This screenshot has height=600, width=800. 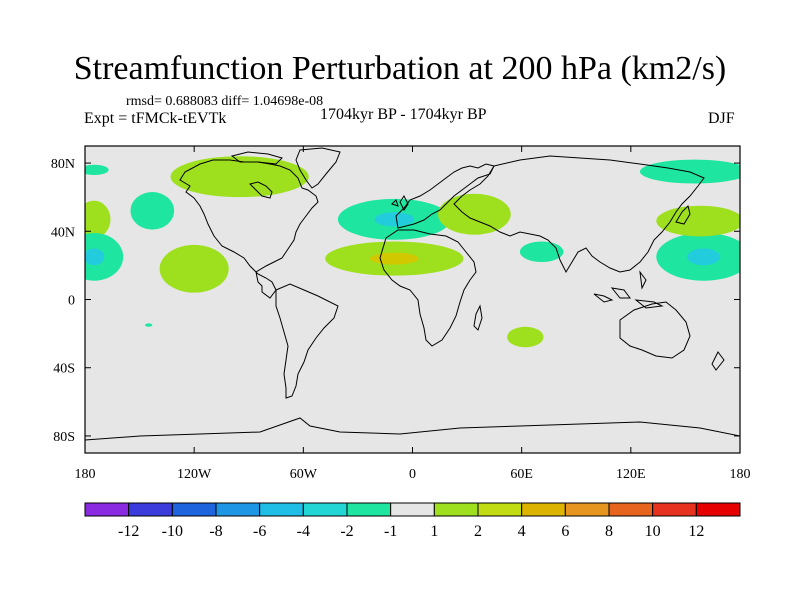 I want to click on y-tick-label: 40N, so click(x=63, y=232).